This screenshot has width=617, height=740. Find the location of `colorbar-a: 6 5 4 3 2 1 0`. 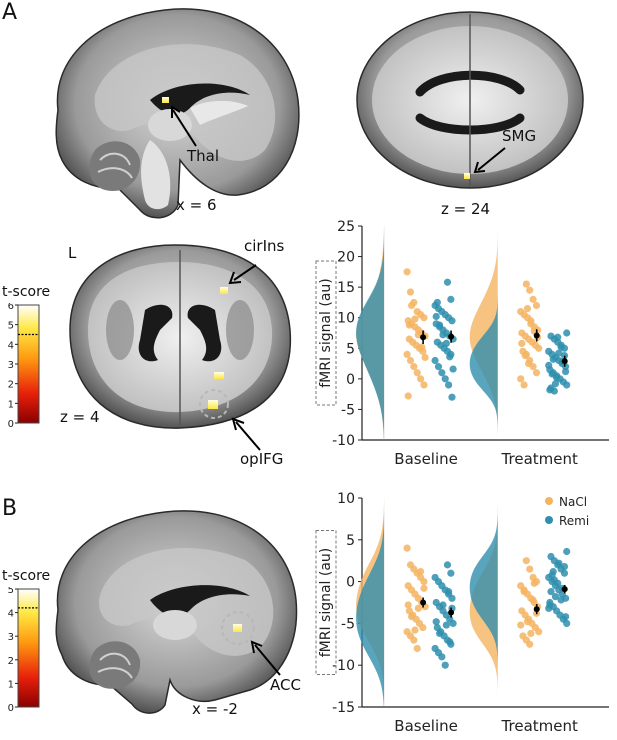

colorbar-a: 6 5 4 3 2 1 0 is located at coordinates (24, 366).